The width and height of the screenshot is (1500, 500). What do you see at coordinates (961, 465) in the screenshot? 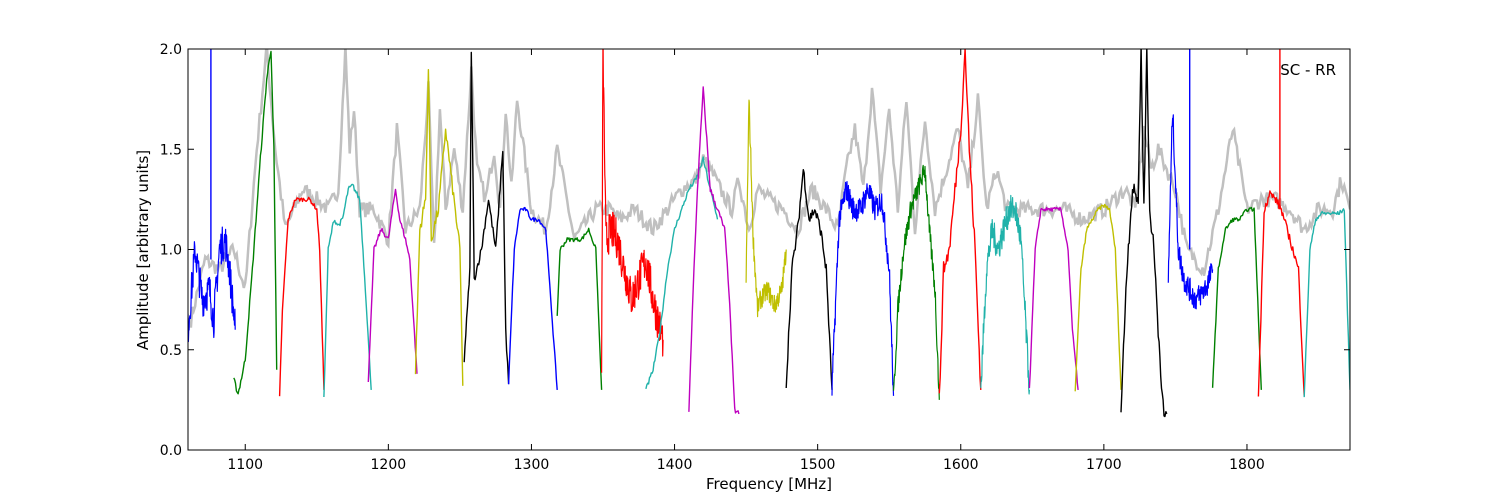
I see `x-tick-label-1600: 1600` at bounding box center [961, 465].